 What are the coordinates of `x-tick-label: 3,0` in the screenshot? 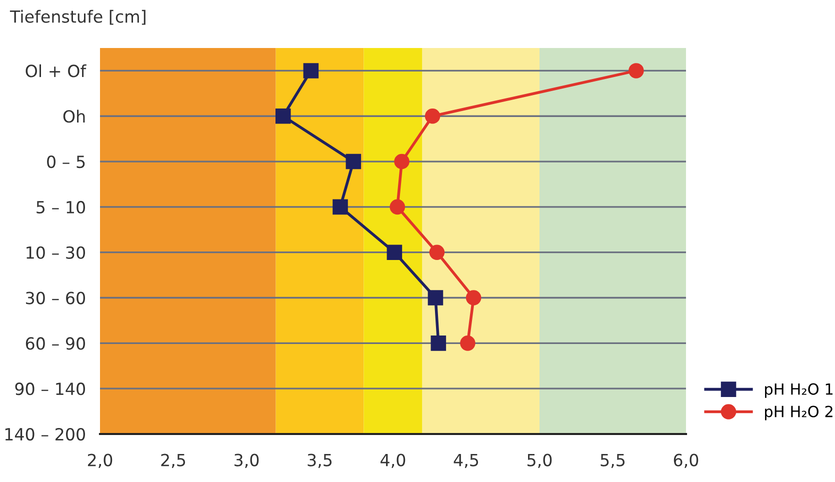 It's located at (246, 461).